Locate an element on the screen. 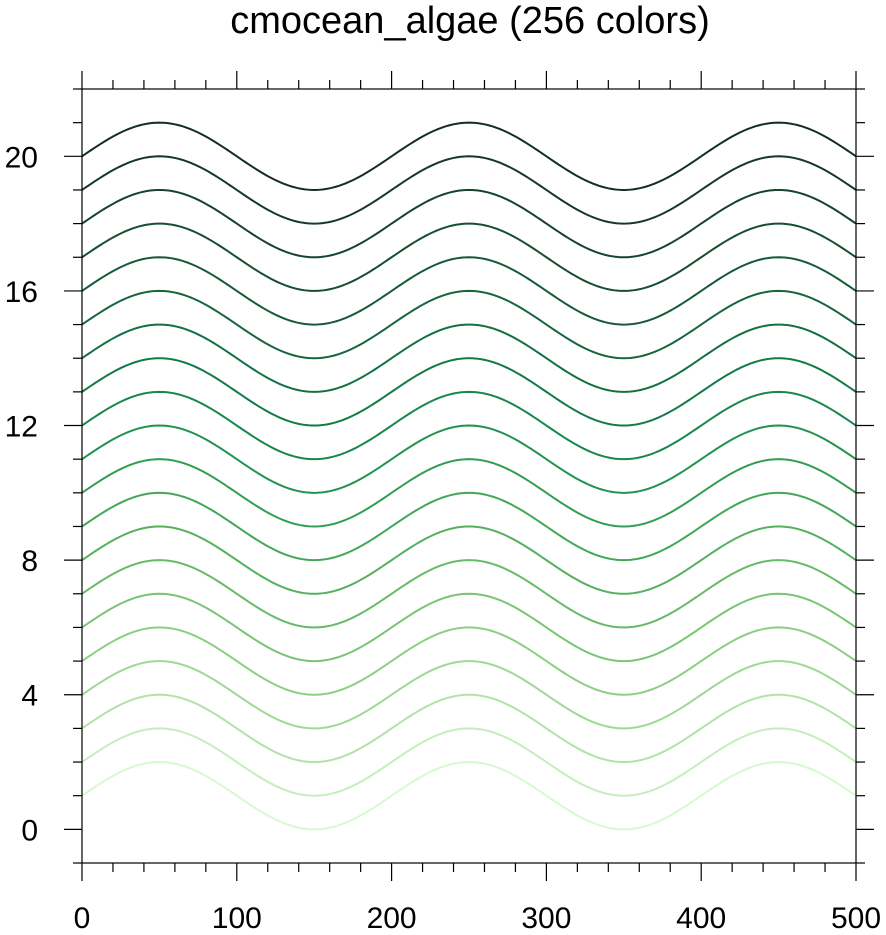 The width and height of the screenshot is (886, 935). x-tick-label: 400 is located at coordinates (701, 918).